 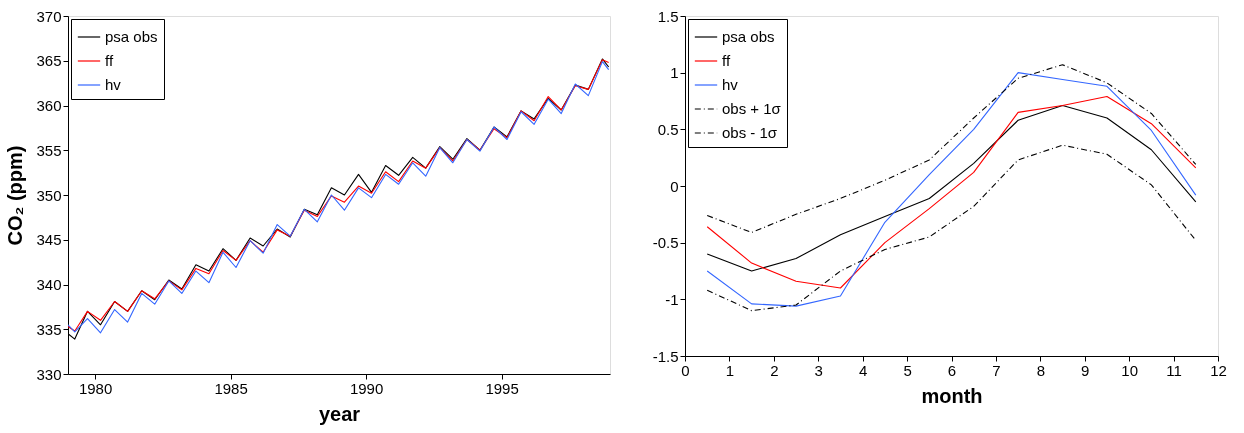 I want to click on y-tick-label: 370, so click(x=49, y=16).